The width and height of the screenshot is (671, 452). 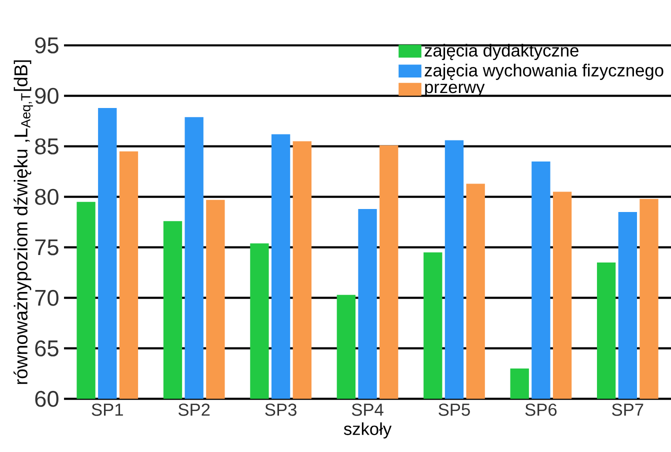 I want to click on x-tick-label: SP3, so click(x=280, y=409).